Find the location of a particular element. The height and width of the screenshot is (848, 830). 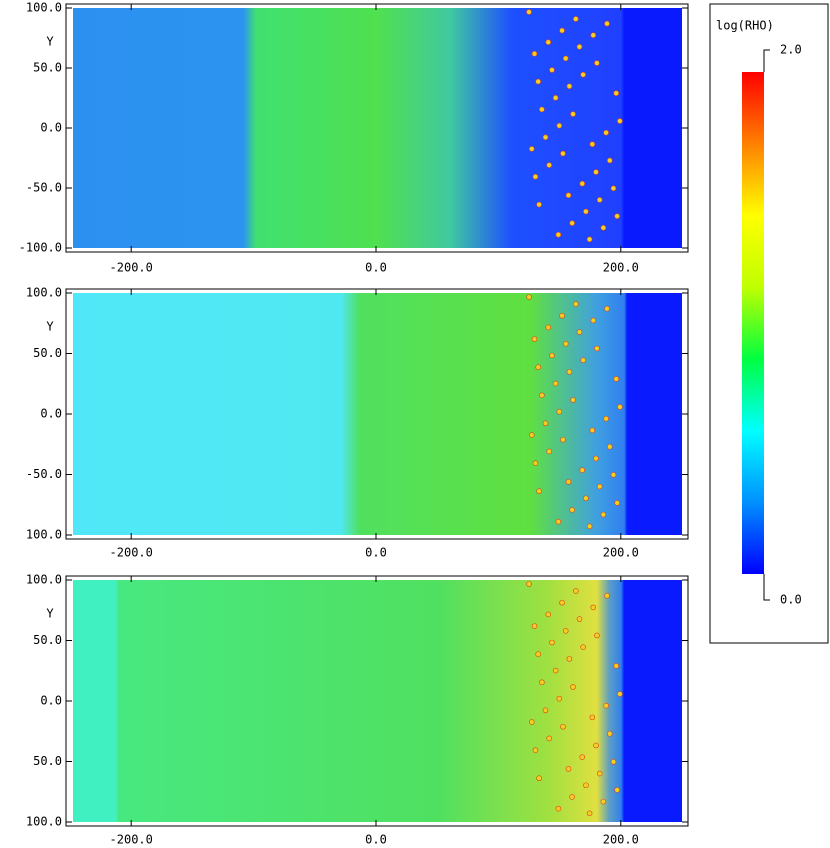

colorbar-frame is located at coordinates (769, 323).